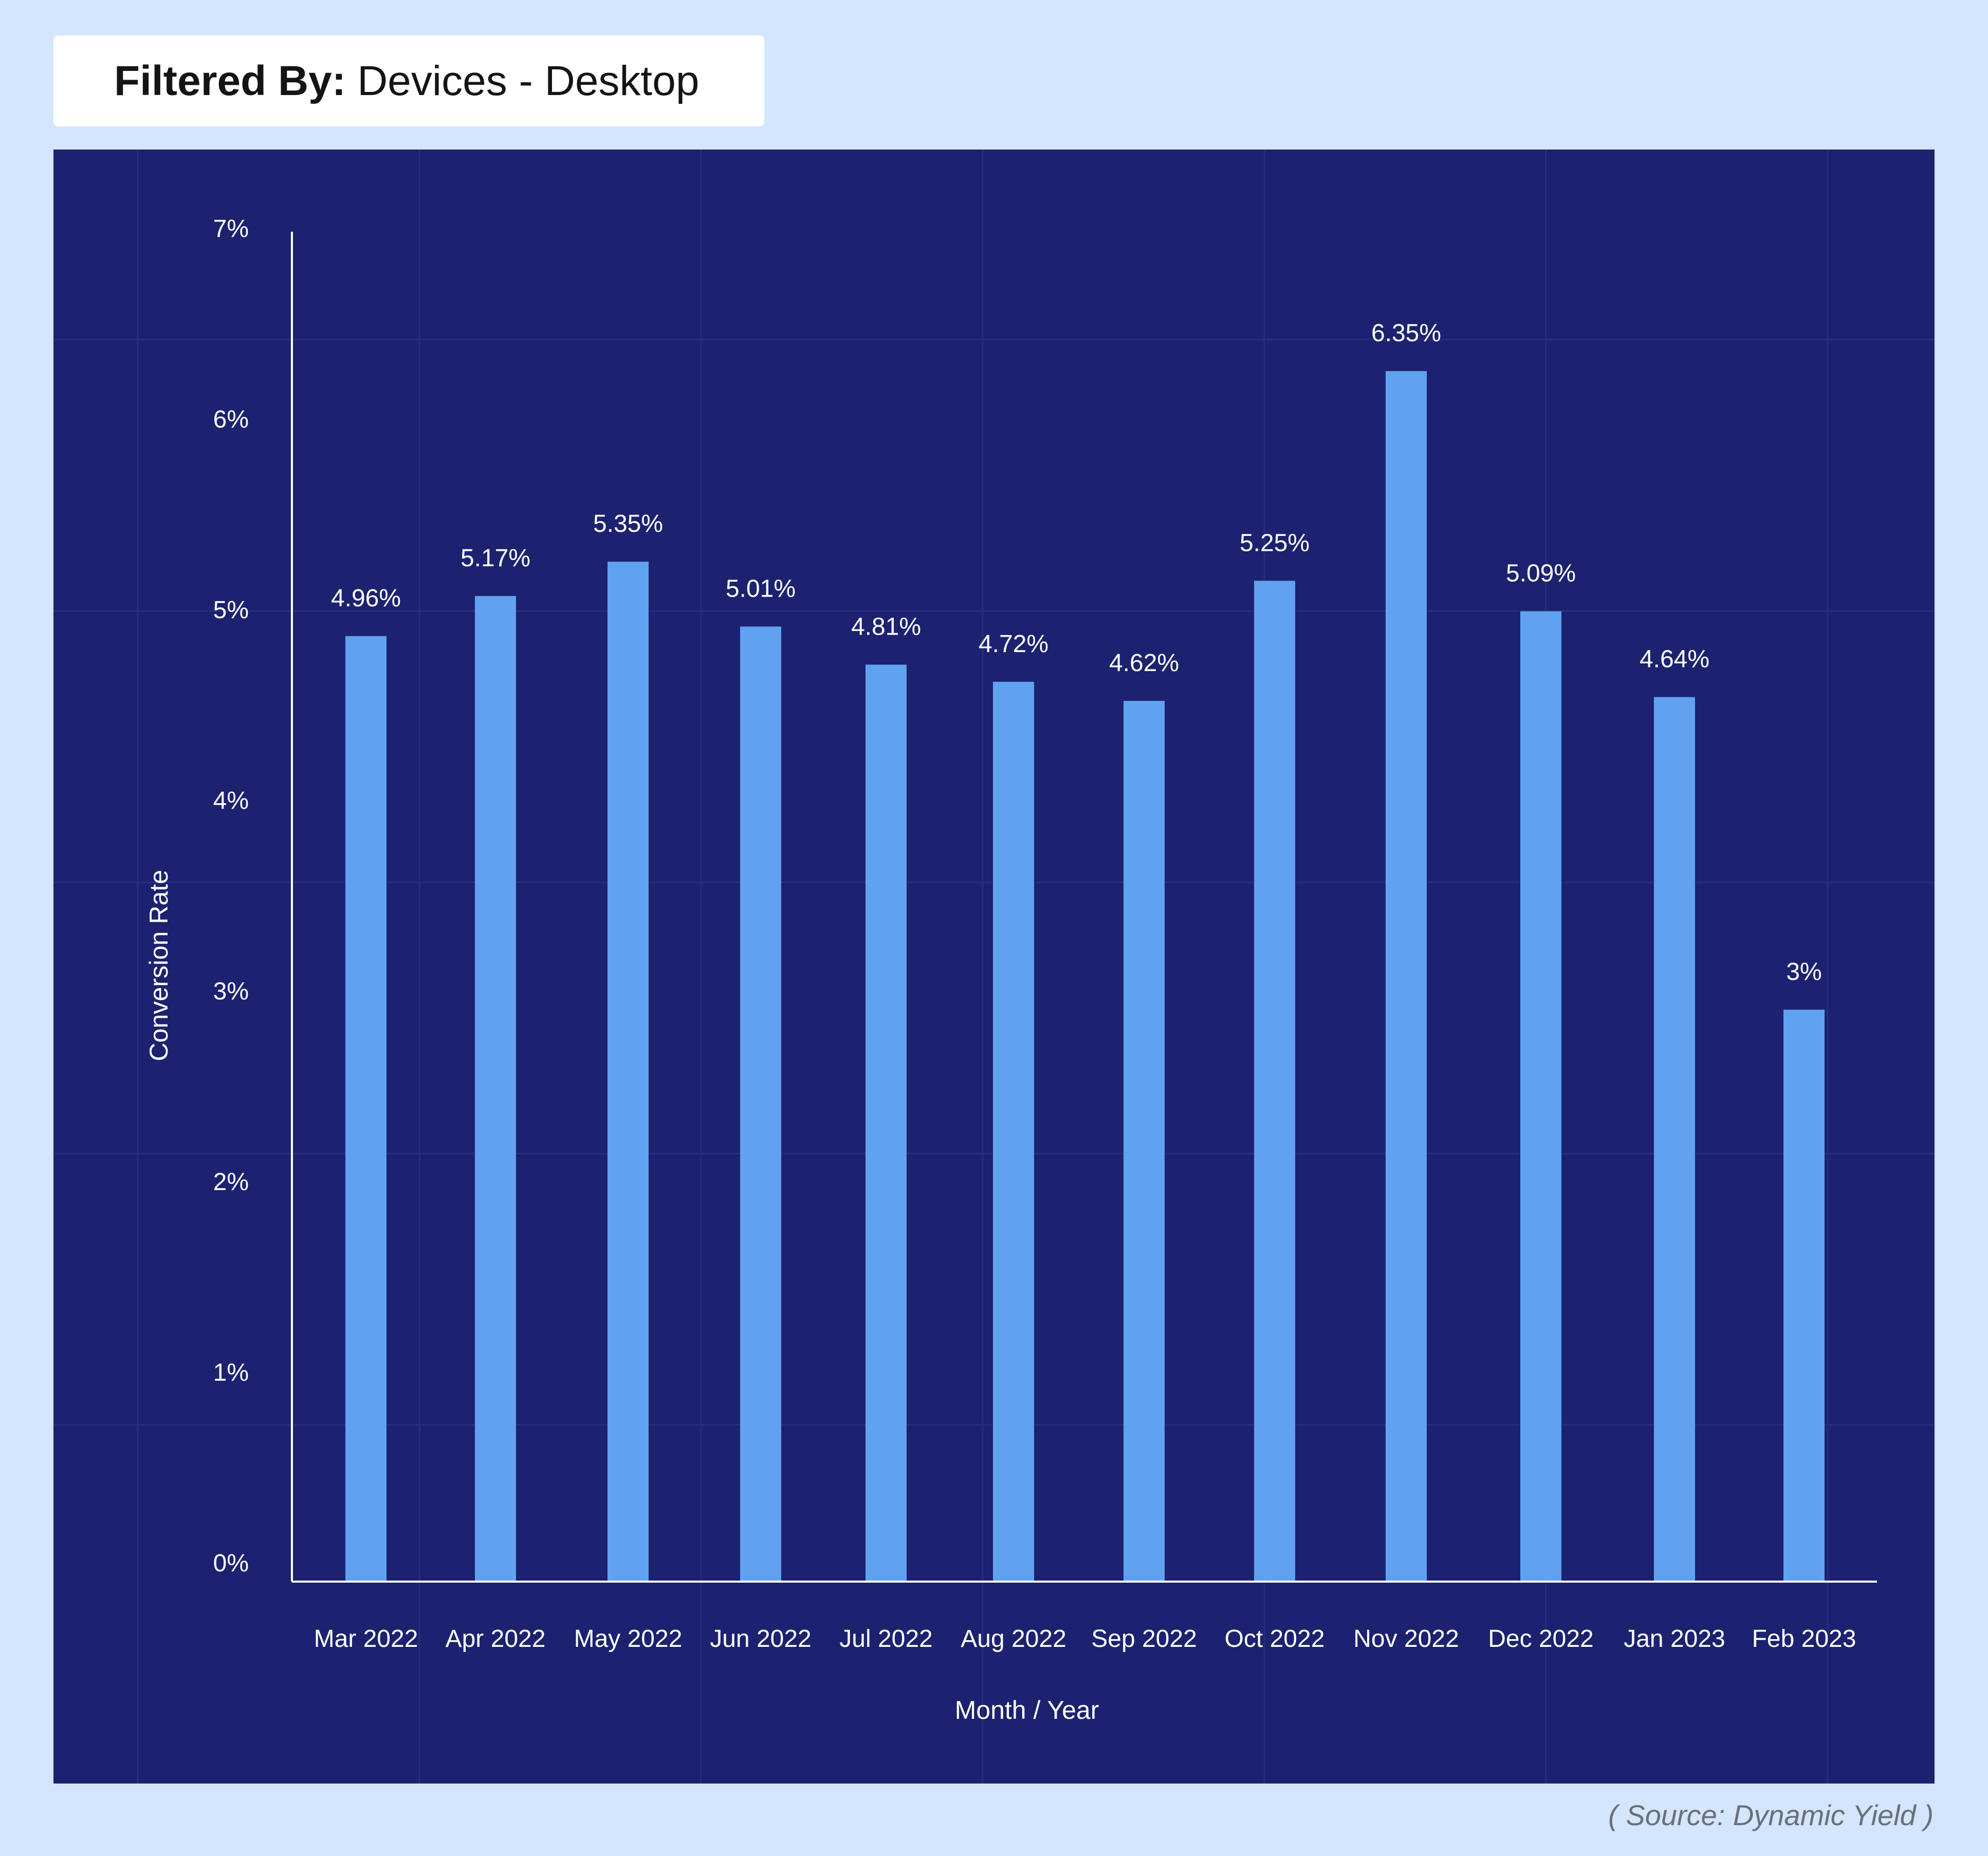  What do you see at coordinates (761, 588) in the screenshot?
I see `bar-value-label: 5.01%` at bounding box center [761, 588].